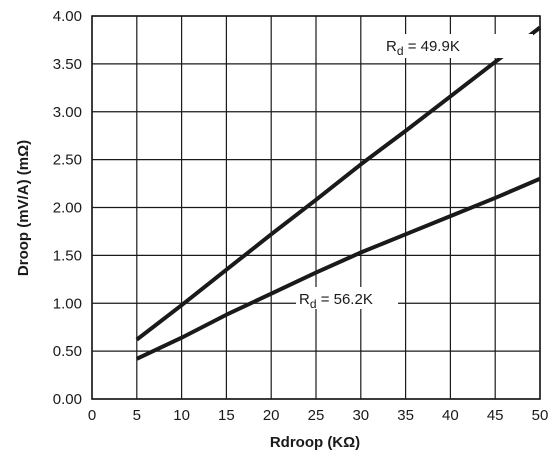 The image size is (558, 457). I want to click on y-tick-label: 1.00, so click(67, 303).